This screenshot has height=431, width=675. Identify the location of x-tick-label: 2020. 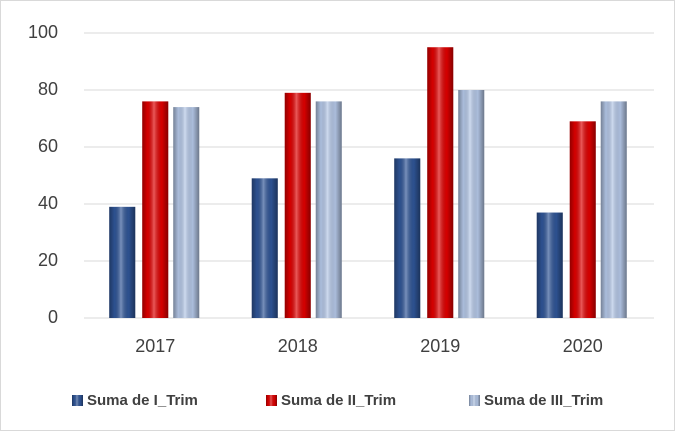
(583, 346).